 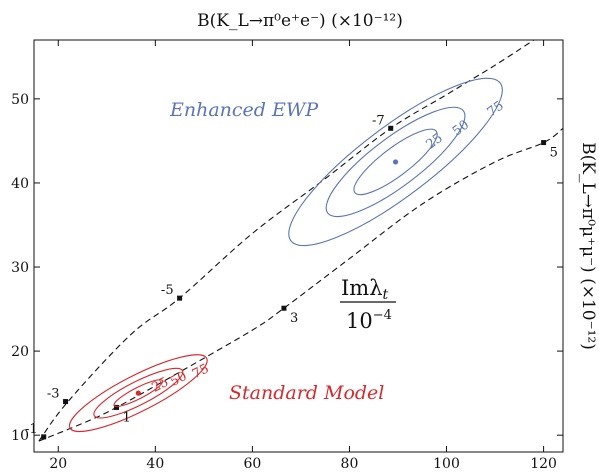 What do you see at coordinates (20, 184) in the screenshot?
I see `y-tick-label-40: 40` at bounding box center [20, 184].